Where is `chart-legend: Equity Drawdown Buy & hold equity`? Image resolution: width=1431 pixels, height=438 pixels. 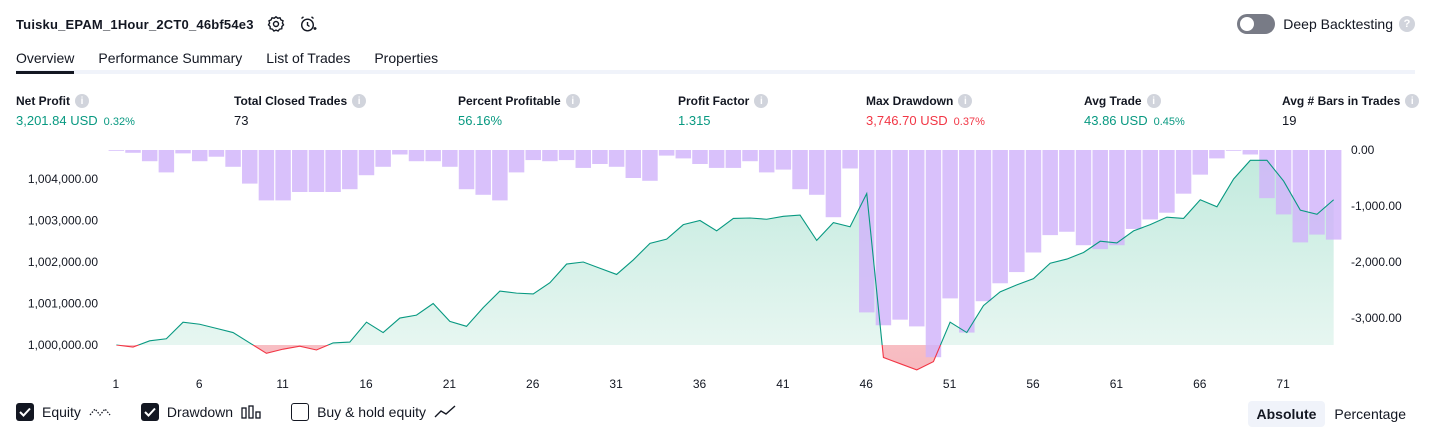
chart-legend: Equity Drawdown Buy & hold equity is located at coordinates (251, 412).